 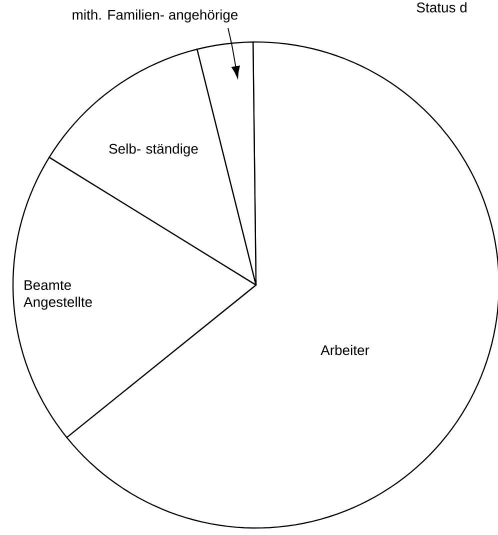 What do you see at coordinates (155, 15) in the screenshot?
I see `slice-label: mith. Familien- angehörige` at bounding box center [155, 15].